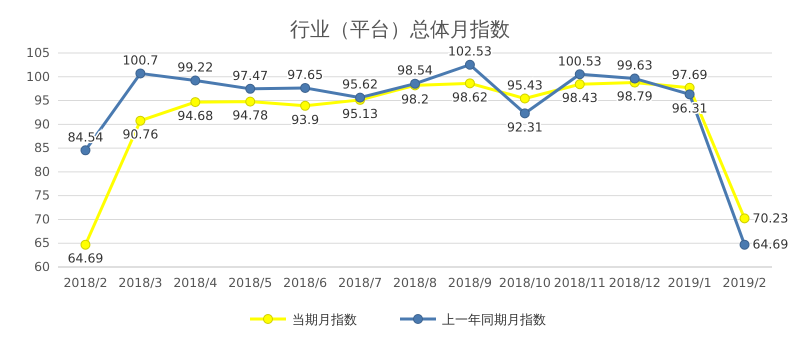  Describe the element at coordinates (305, 119) in the screenshot. I see `data-label: 93.9` at that location.